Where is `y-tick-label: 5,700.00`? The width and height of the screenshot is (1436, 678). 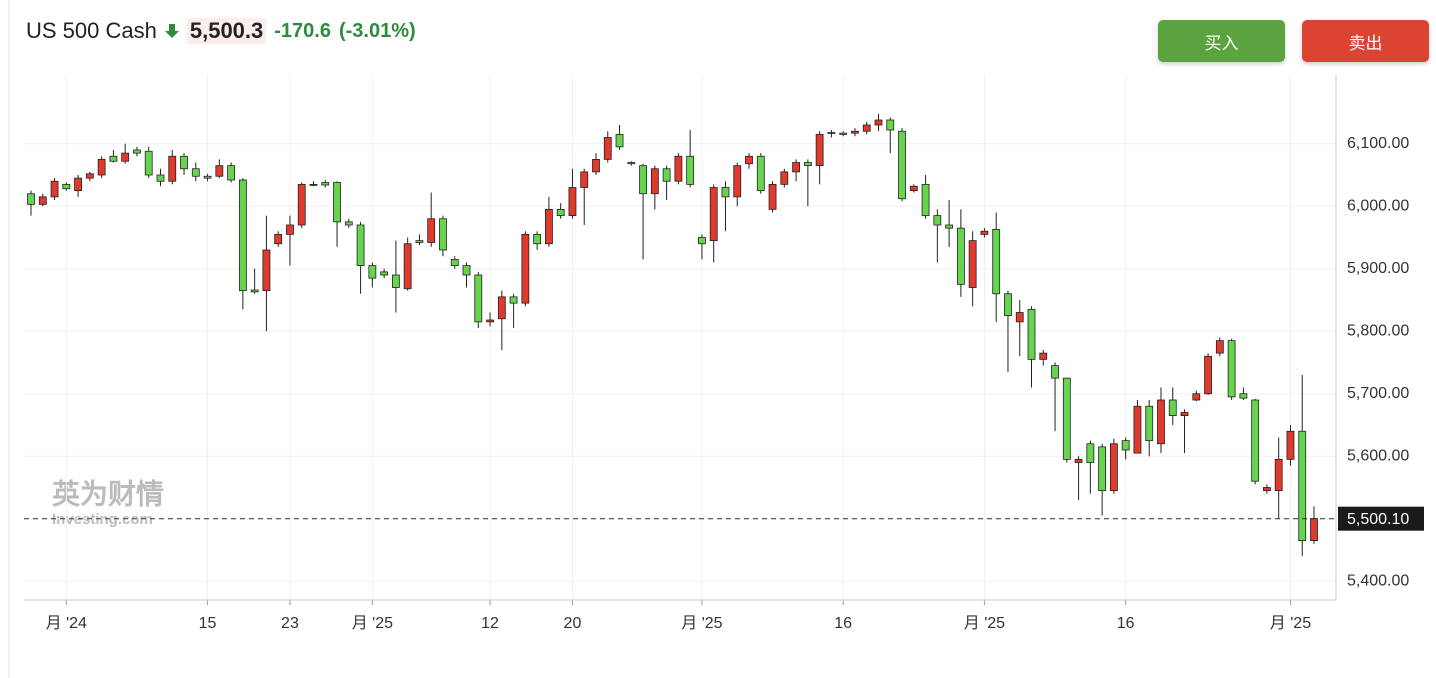 y-tick-label: 5,700.00 is located at coordinates (1378, 393).